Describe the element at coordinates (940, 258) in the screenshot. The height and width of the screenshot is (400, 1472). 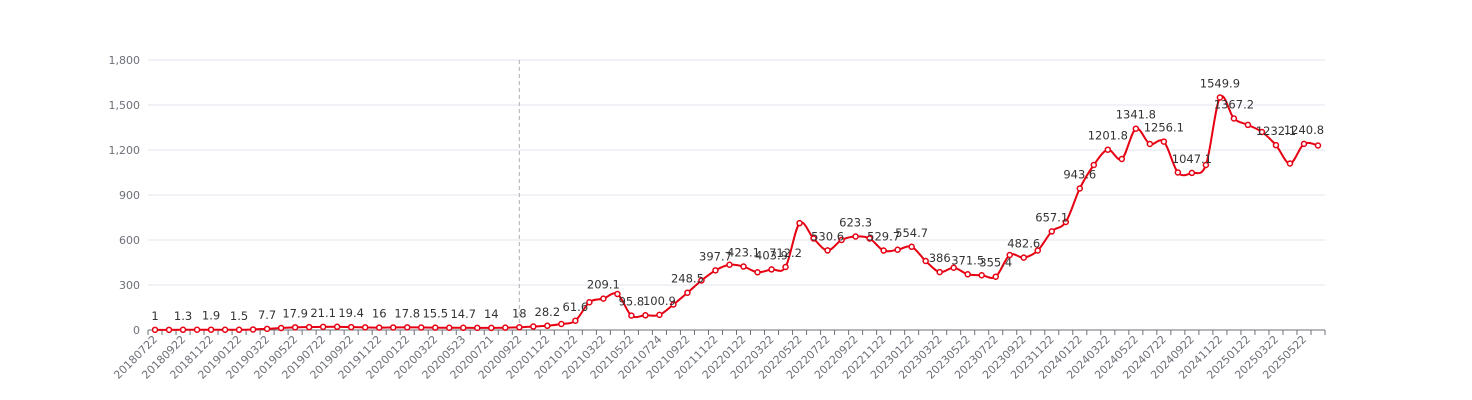
I see `data-label: 386` at that location.